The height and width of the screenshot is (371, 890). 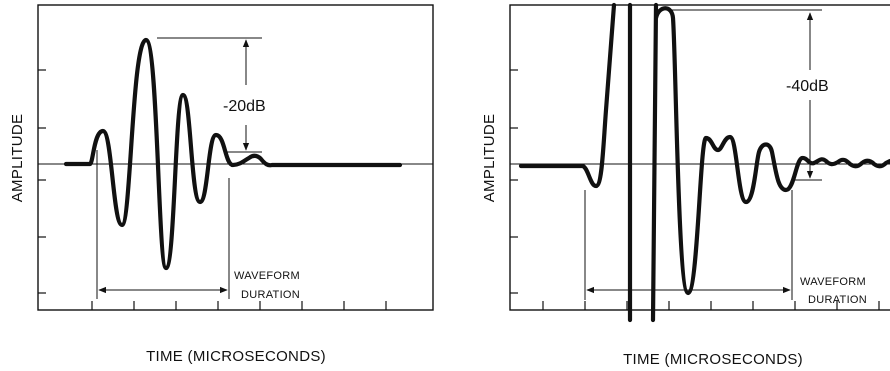 What do you see at coordinates (837, 300) in the screenshot?
I see `right-duration-label-line2: DURATION` at bounding box center [837, 300].